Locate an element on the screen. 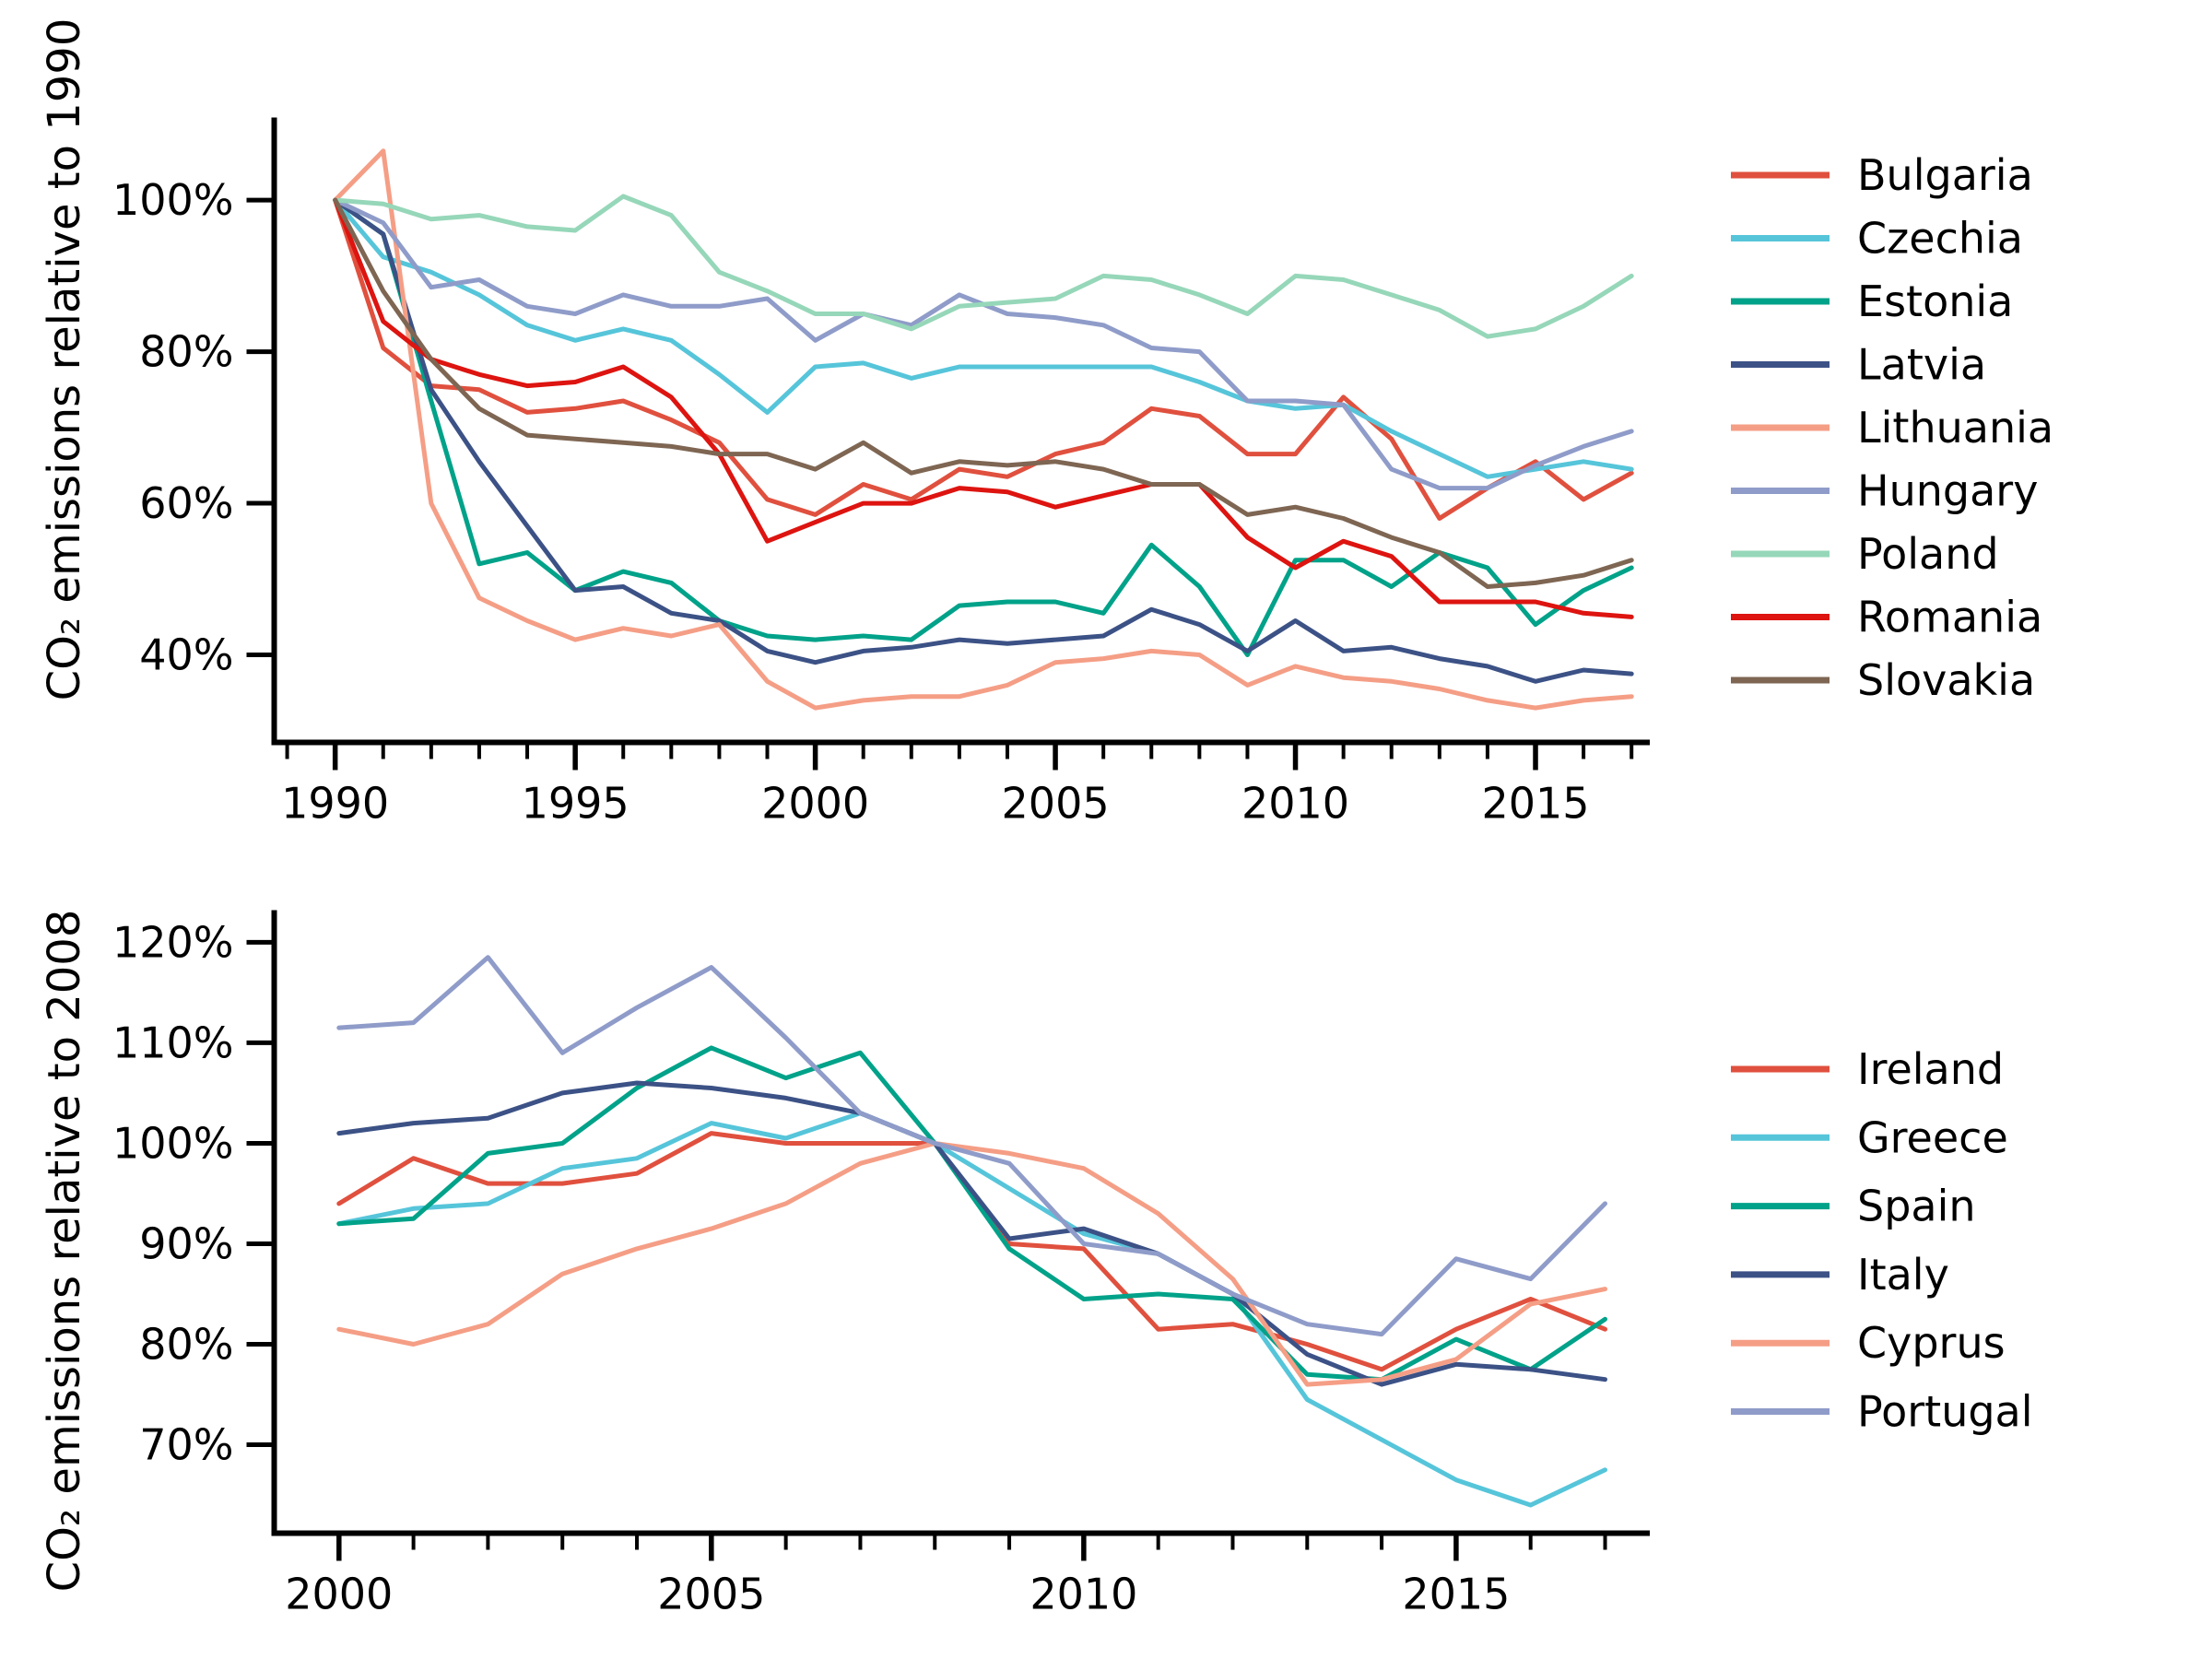 The width and height of the screenshot is (2212, 1659). series-line-italy is located at coordinates (971, 1233).